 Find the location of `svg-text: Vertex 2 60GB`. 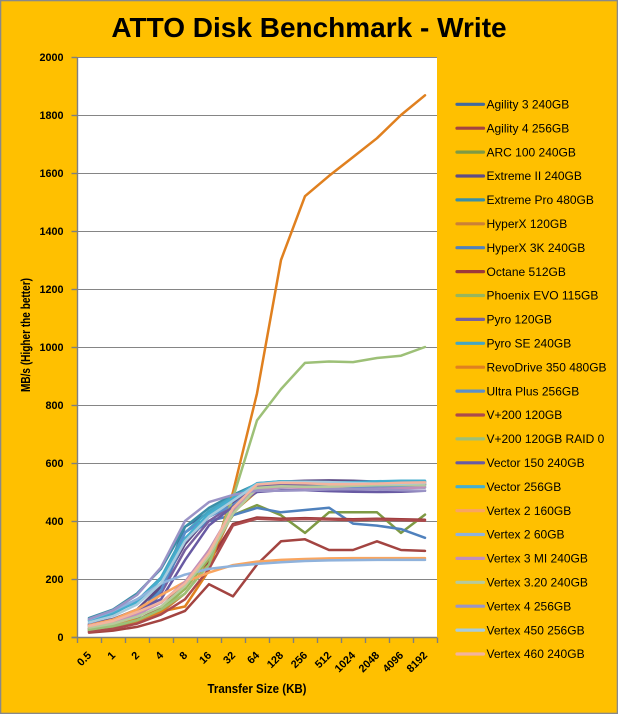

svg-text: Vertex 2 60GB is located at coordinates (526, 535).